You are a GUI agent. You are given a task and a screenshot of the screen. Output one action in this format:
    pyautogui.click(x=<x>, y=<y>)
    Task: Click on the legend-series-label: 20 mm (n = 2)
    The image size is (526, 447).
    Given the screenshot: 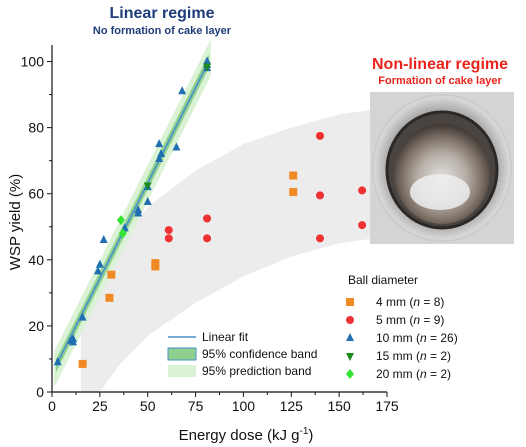 What is the action you would take?
    pyautogui.click(x=413, y=374)
    